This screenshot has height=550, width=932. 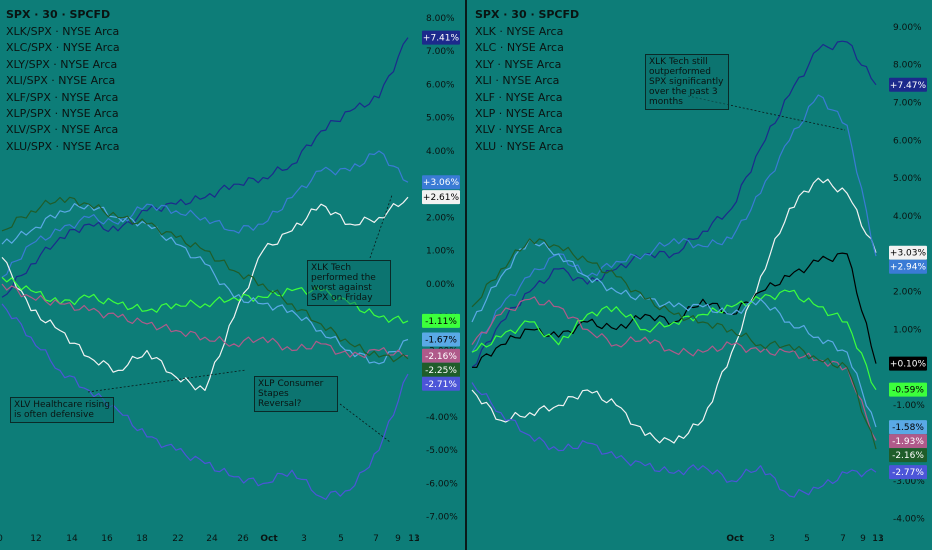 What do you see at coordinates (519, 114) in the screenshot?
I see `legend-item: XLP · NYSE Arca` at bounding box center [519, 114].